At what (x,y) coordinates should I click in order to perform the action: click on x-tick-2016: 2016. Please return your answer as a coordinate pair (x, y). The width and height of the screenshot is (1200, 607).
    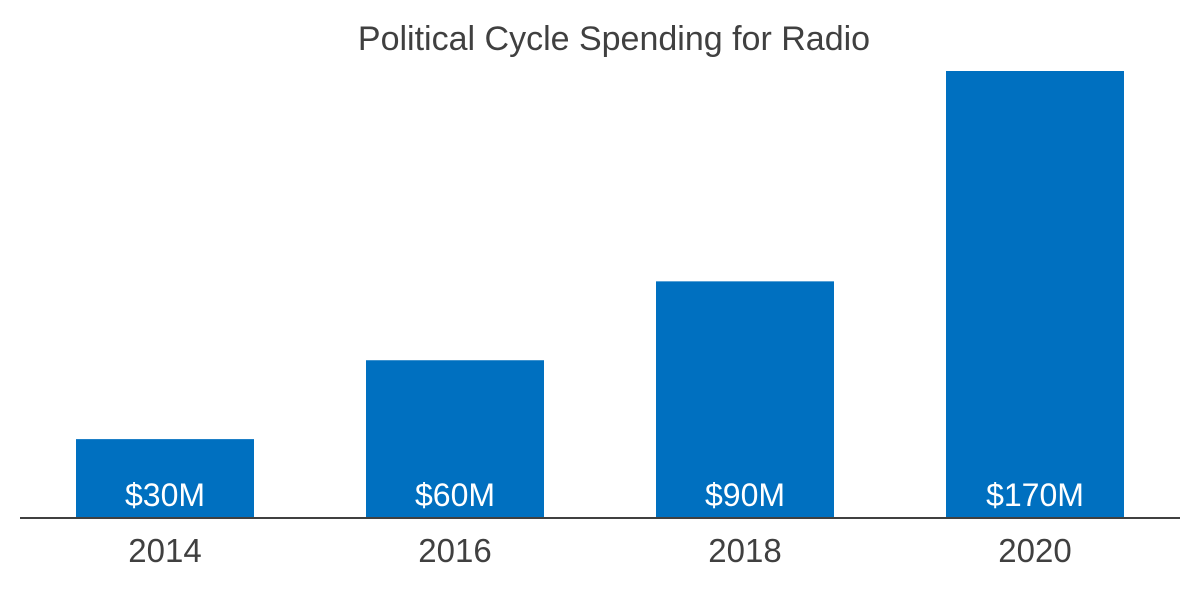
    Looking at the image, I should click on (454, 550).